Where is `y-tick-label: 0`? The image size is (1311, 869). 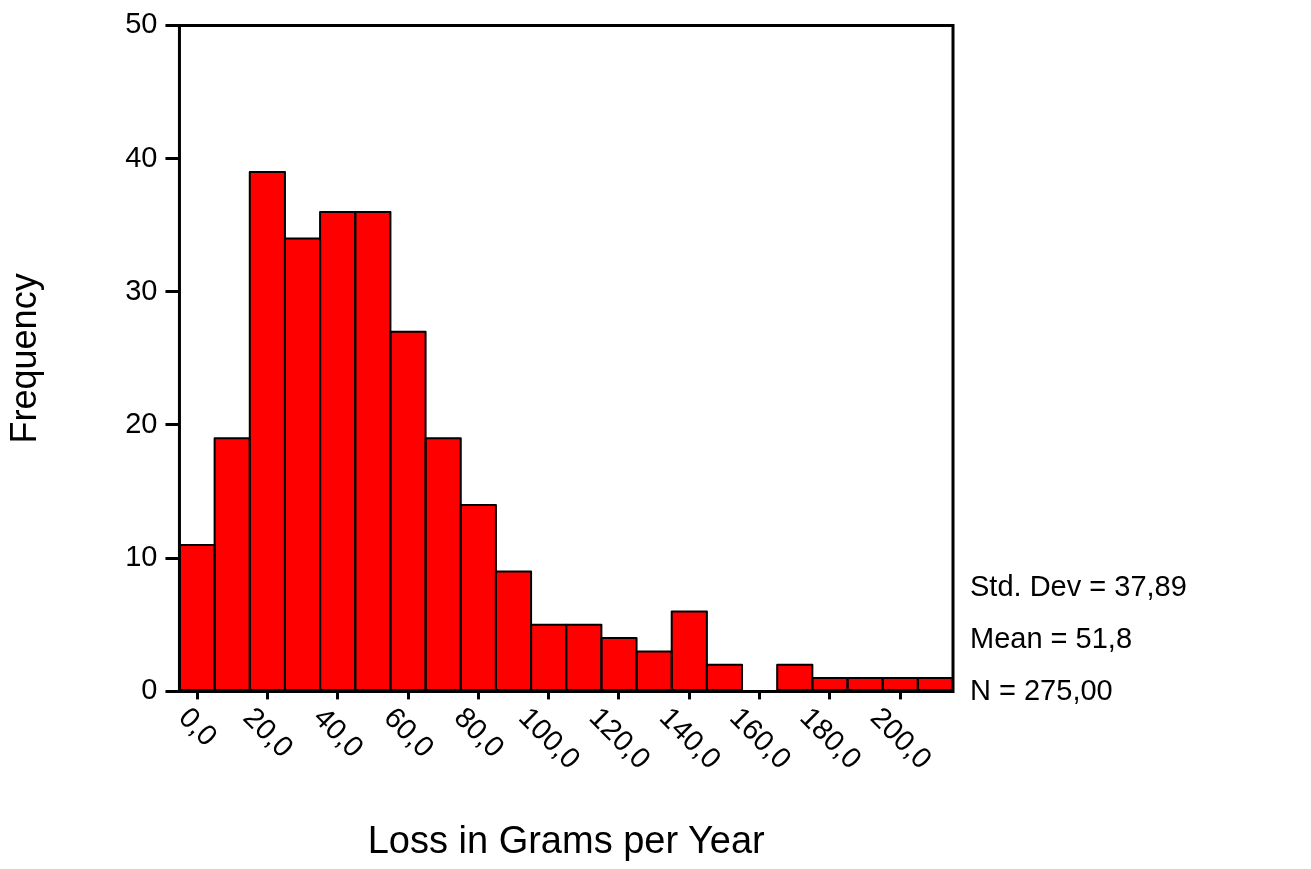 y-tick-label: 0 is located at coordinates (149, 689).